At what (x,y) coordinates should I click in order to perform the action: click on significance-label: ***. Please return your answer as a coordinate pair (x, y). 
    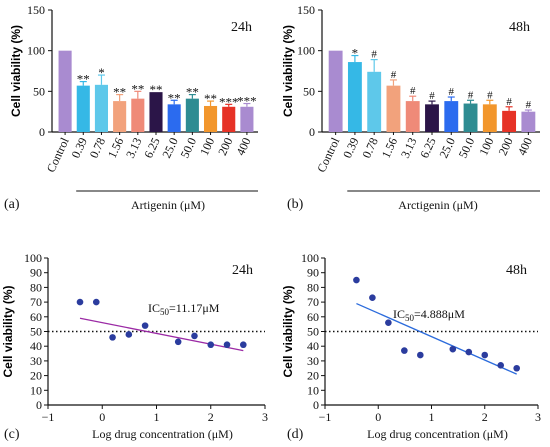
    Looking at the image, I should click on (229, 101).